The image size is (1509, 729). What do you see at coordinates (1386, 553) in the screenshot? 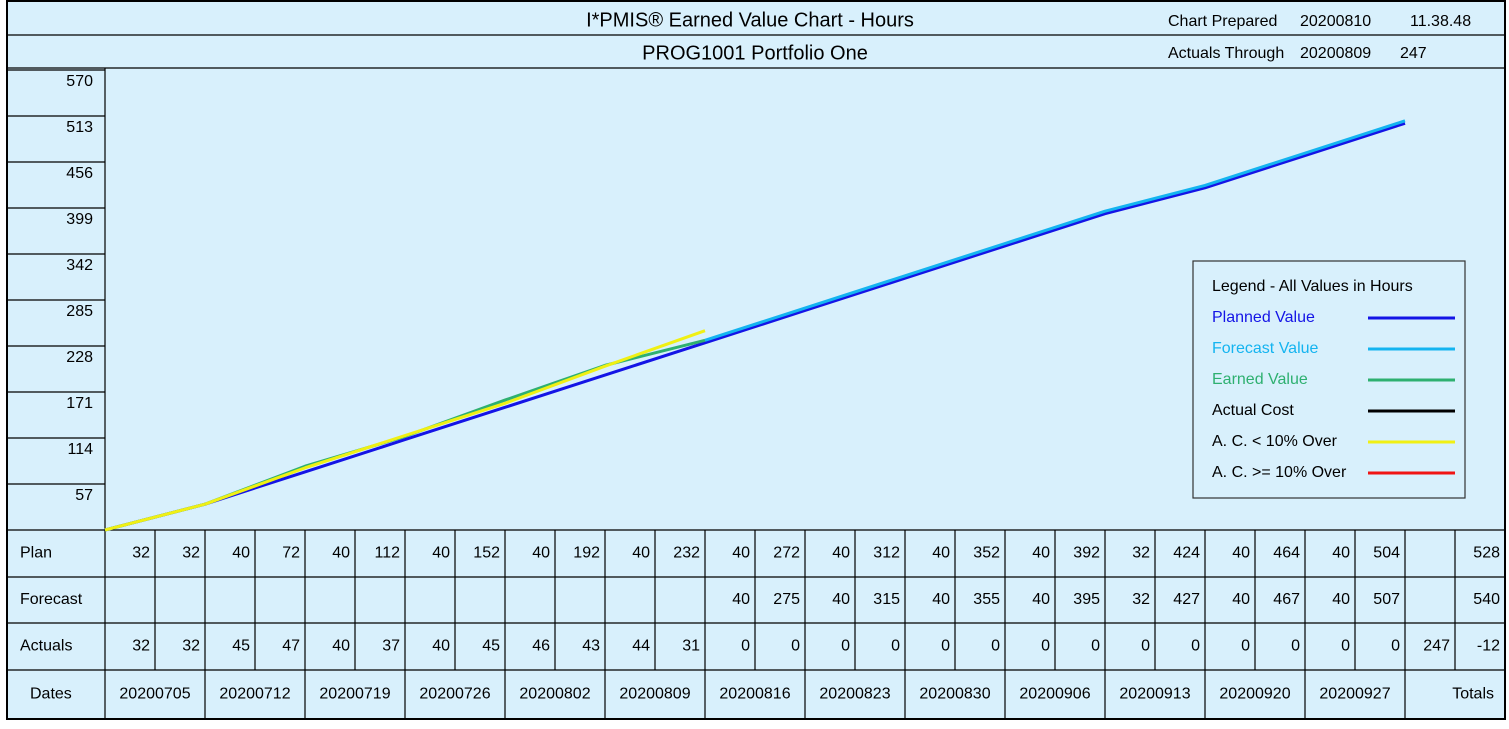
I see `cell-value: 504` at bounding box center [1386, 553].